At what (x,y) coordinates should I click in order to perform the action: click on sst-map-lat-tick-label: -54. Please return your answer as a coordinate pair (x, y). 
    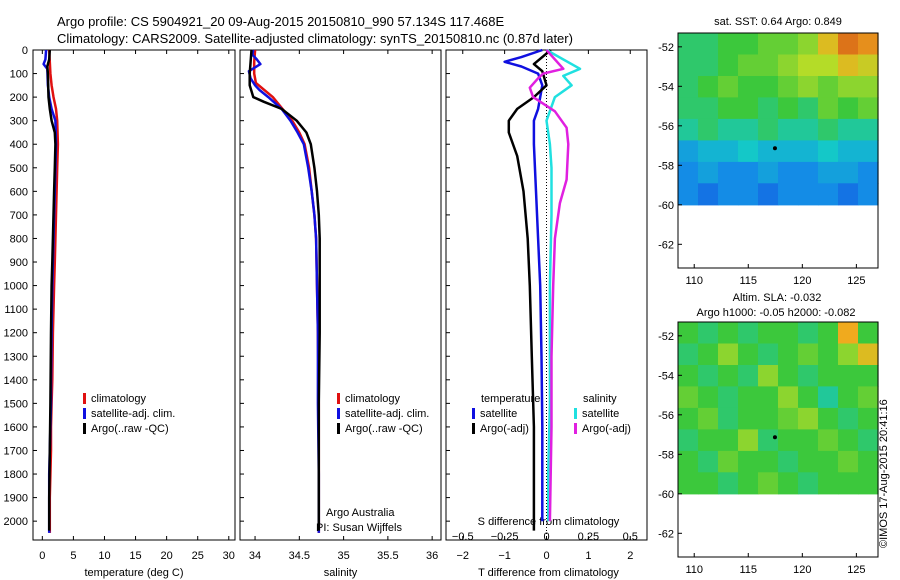
    Looking at the image, I should click on (666, 87).